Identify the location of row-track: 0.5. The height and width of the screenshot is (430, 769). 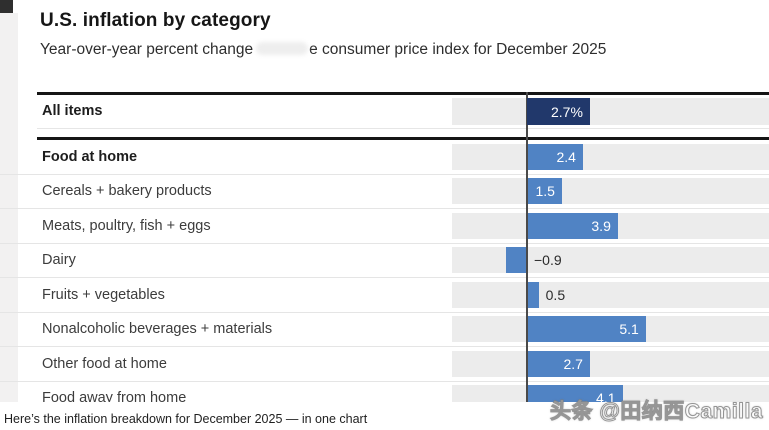
(610, 294).